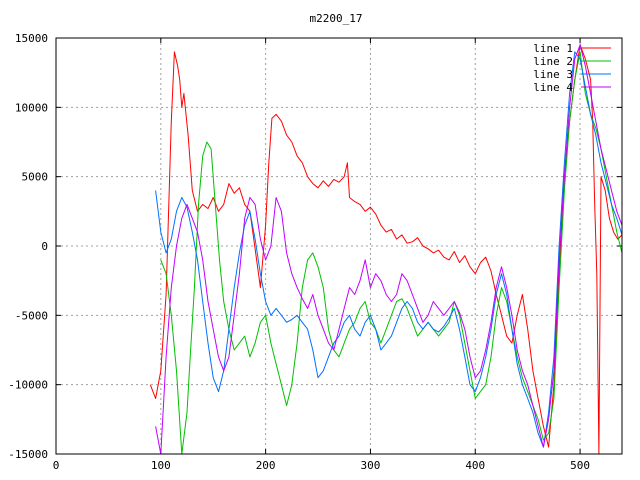 The image size is (640, 480). I want to click on y-tick-label: -10000, so click(28, 385).